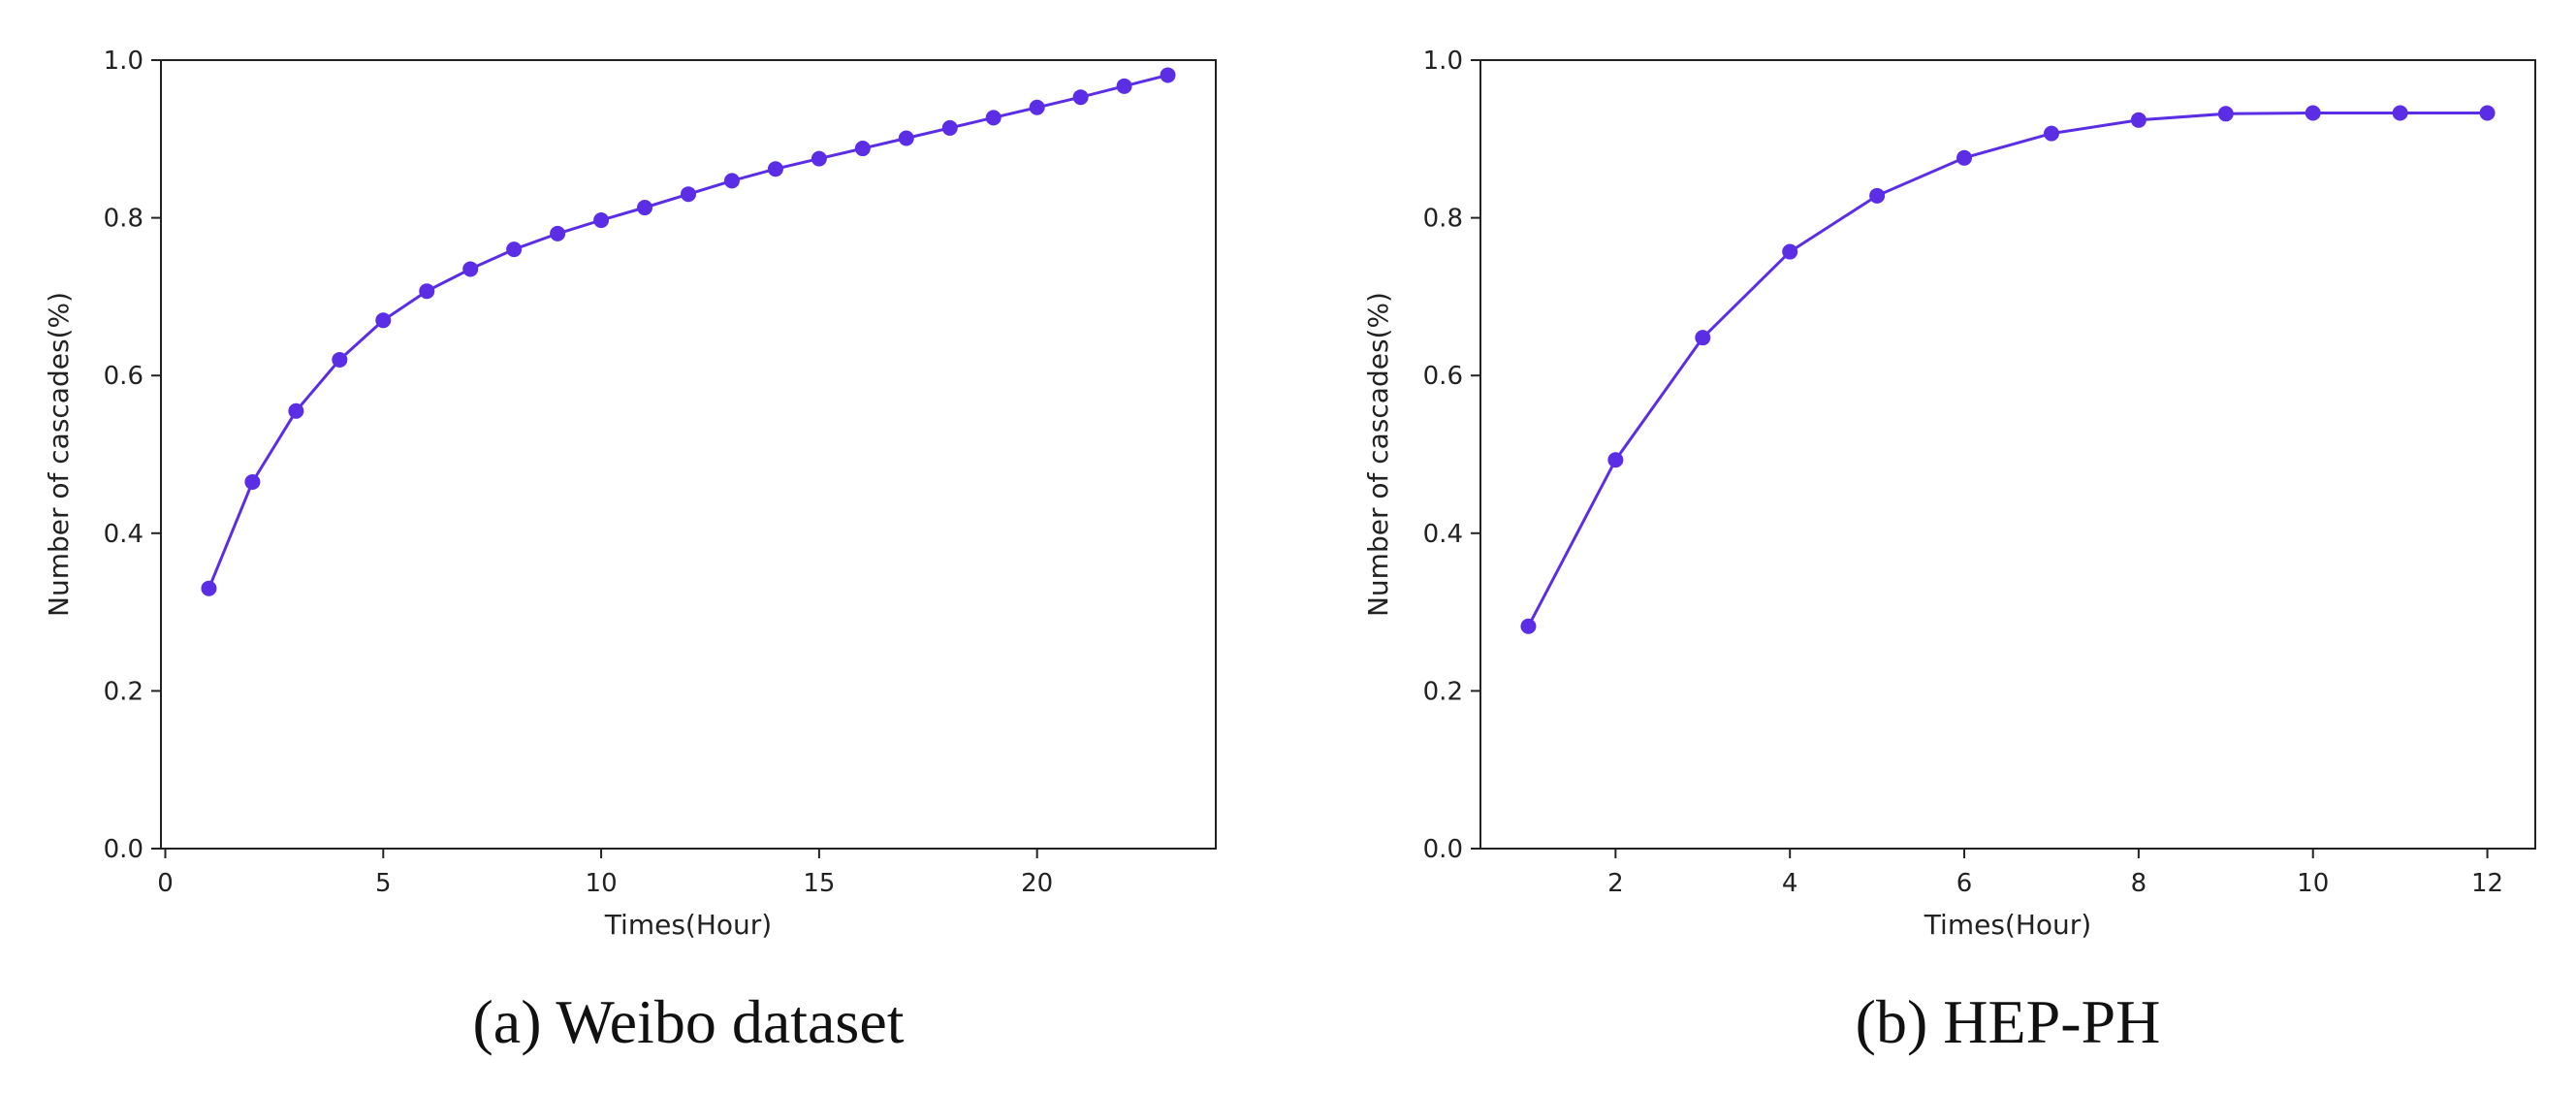 The width and height of the screenshot is (2576, 1093). What do you see at coordinates (165, 883) in the screenshot?
I see `x-tick-label: 0` at bounding box center [165, 883].